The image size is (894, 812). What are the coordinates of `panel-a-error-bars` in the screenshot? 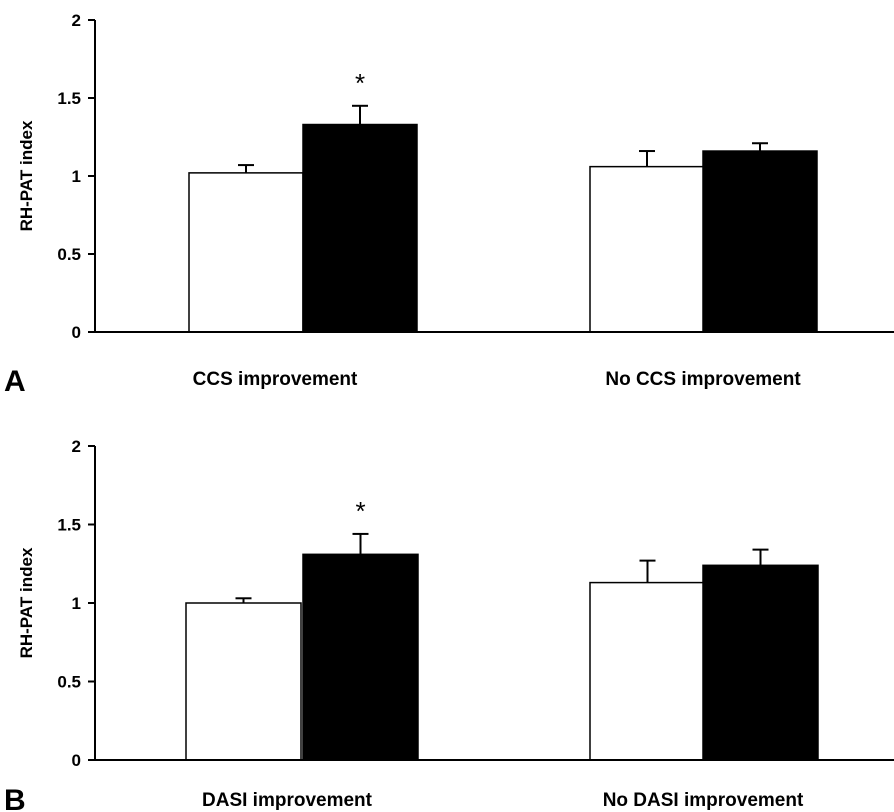 It's located at (503, 138).